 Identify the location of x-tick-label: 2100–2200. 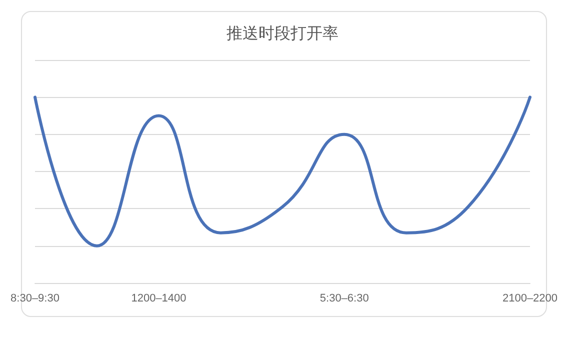
(530, 298).